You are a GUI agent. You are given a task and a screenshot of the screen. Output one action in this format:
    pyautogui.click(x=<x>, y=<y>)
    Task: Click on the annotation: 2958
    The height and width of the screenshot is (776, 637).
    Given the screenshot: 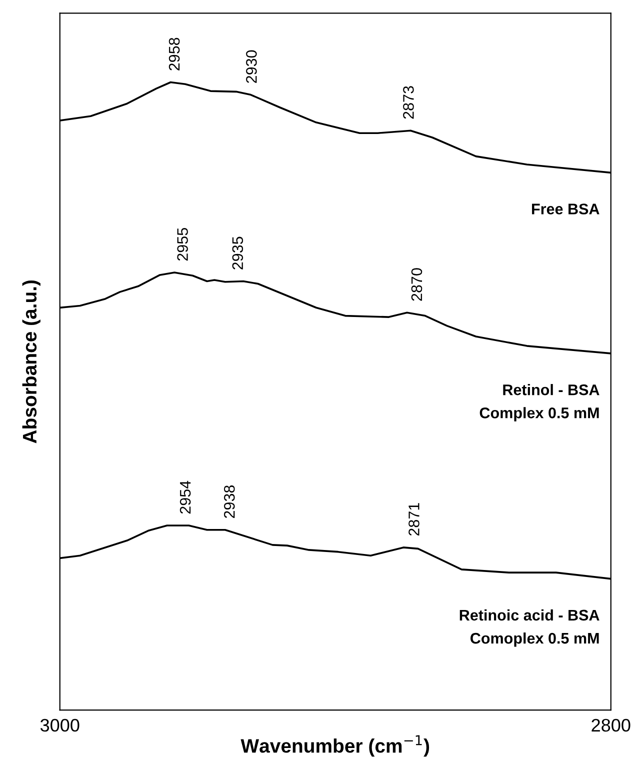 What is the action you would take?
    pyautogui.click(x=174, y=54)
    